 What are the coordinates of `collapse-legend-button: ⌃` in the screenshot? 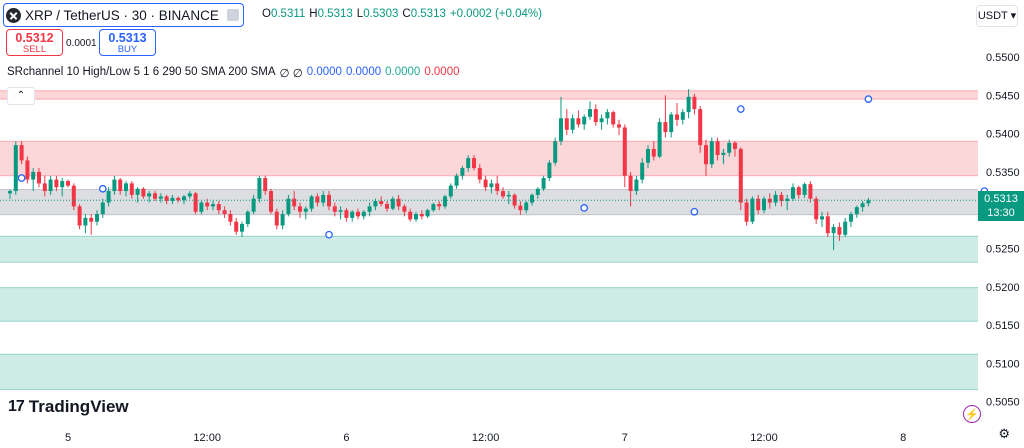 It's located at (21, 96).